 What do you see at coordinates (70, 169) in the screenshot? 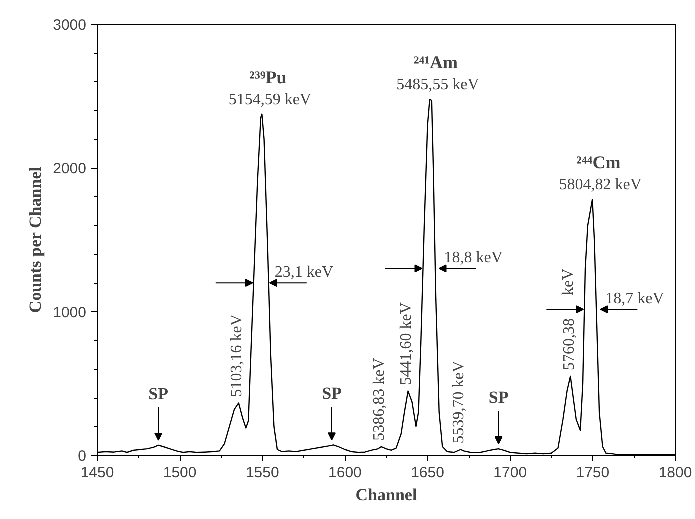
I see `y-tick-label: 2000` at bounding box center [70, 169].